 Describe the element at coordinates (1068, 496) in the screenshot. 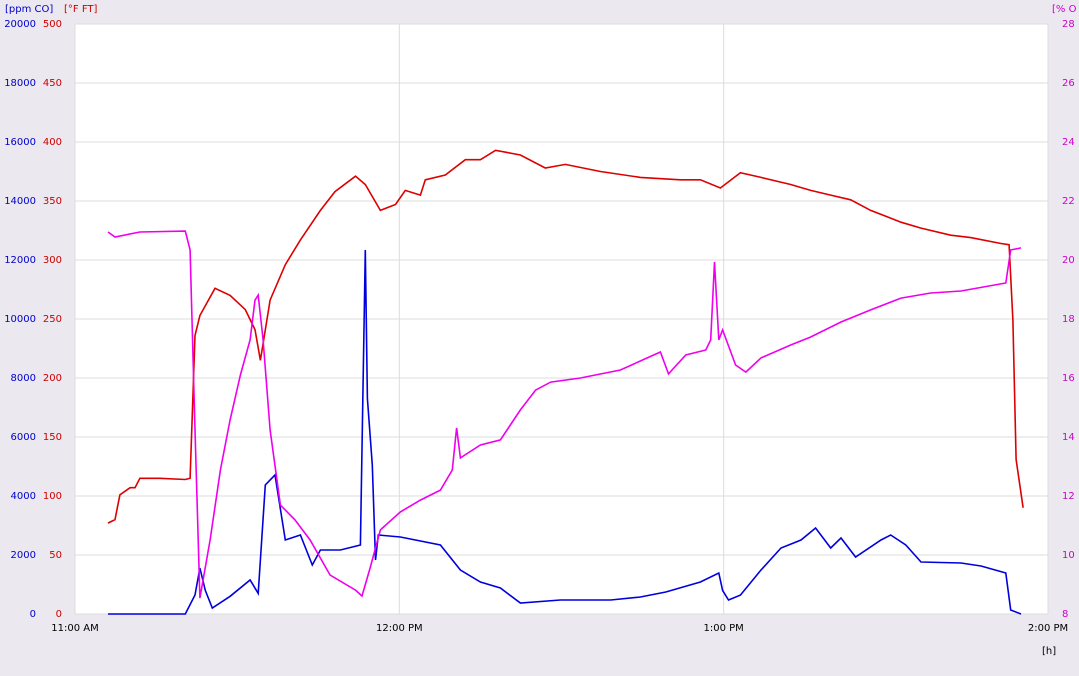

I see `y3-tick-label: 12` at that location.